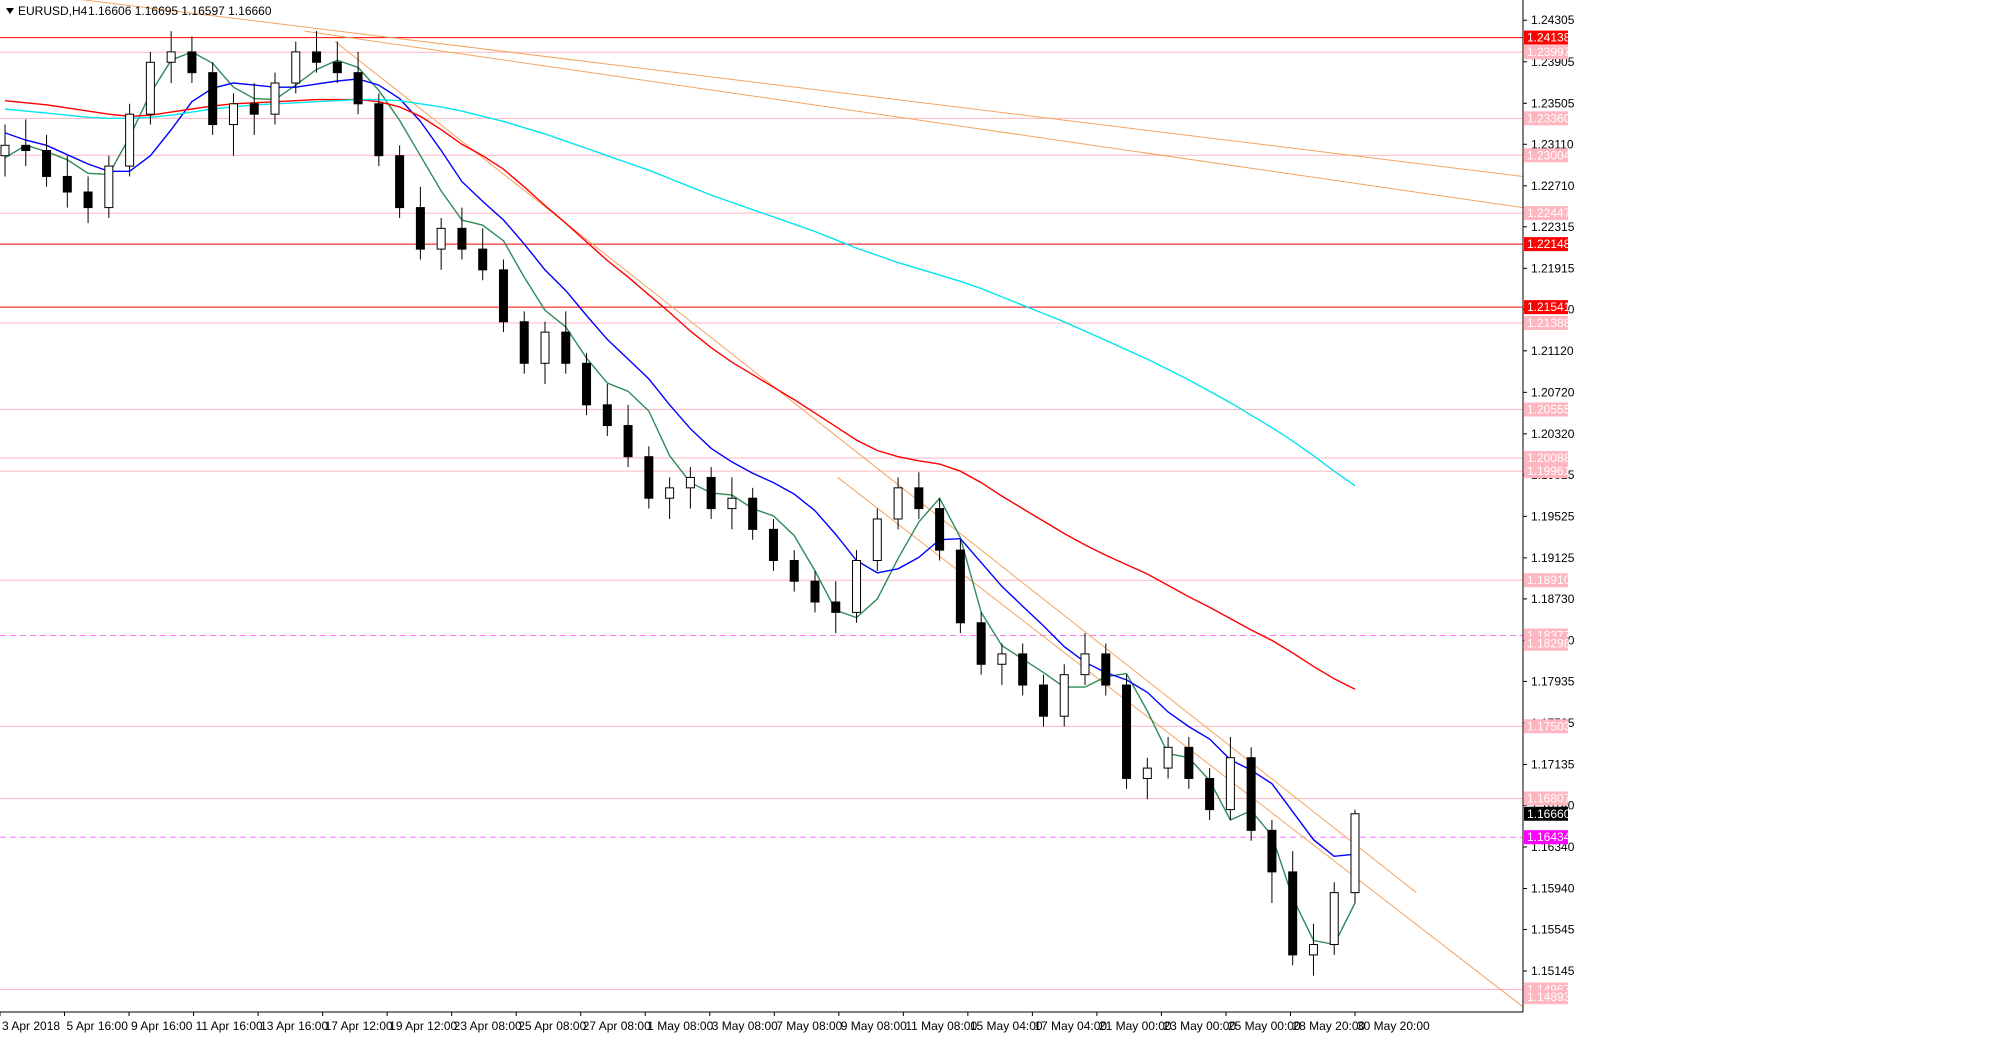 This screenshot has width=2000, height=1040. What do you see at coordinates (1549, 52) in the screenshot?
I see `price-tag-label: 1.23997` at bounding box center [1549, 52].